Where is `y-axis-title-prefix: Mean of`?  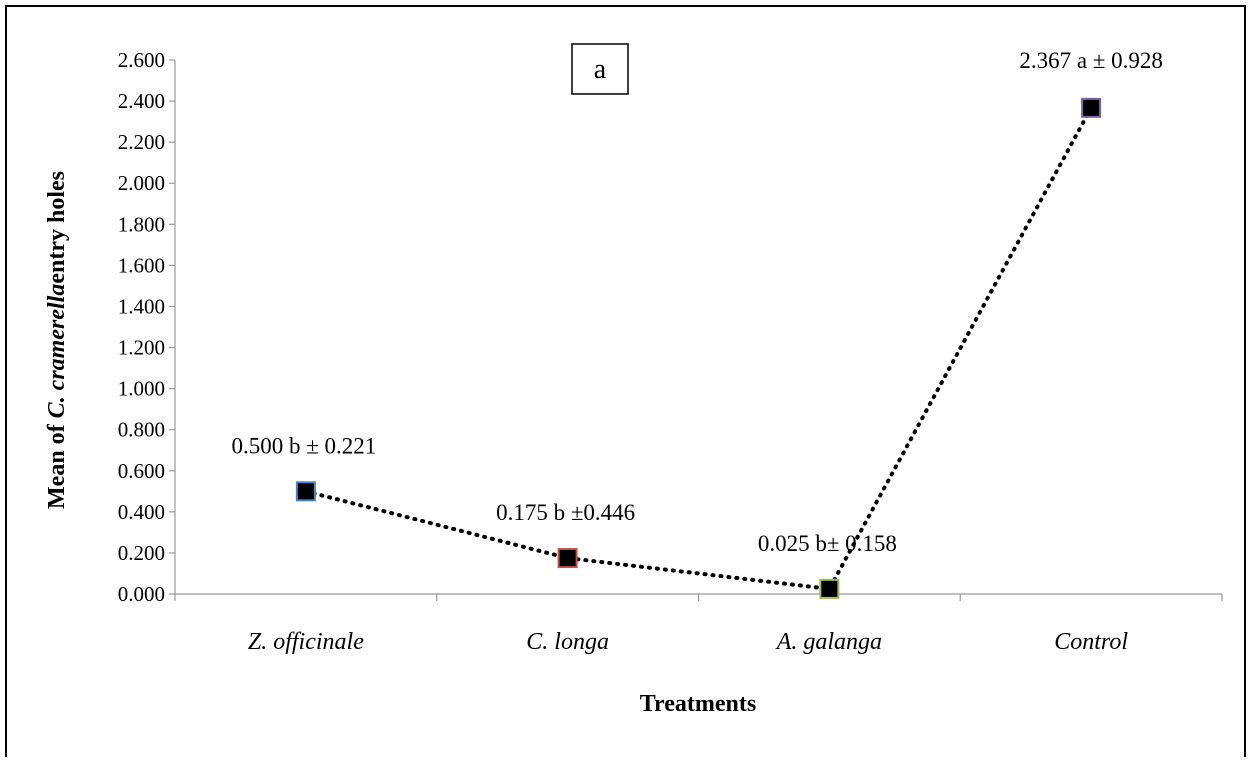
y-axis-title-prefix: Mean of is located at coordinates (57, 463).